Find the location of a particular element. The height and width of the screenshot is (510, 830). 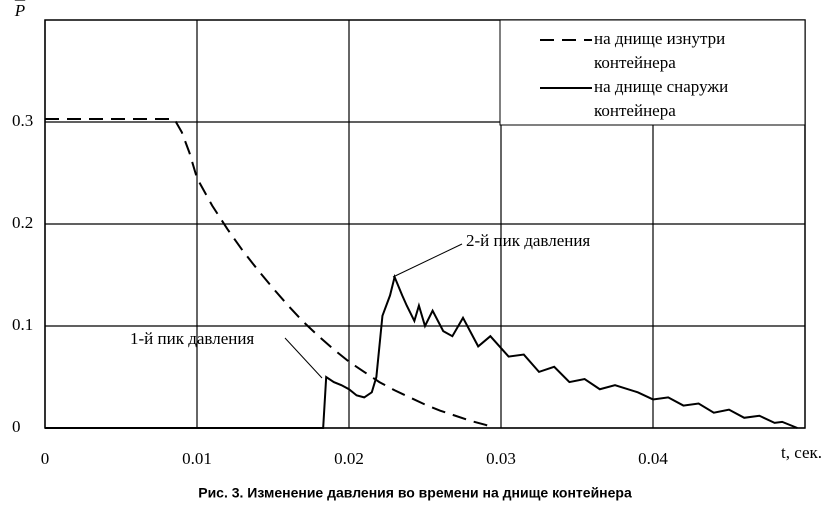

legend-label: на днище изнутри контейнера is located at coordinates (660, 50).